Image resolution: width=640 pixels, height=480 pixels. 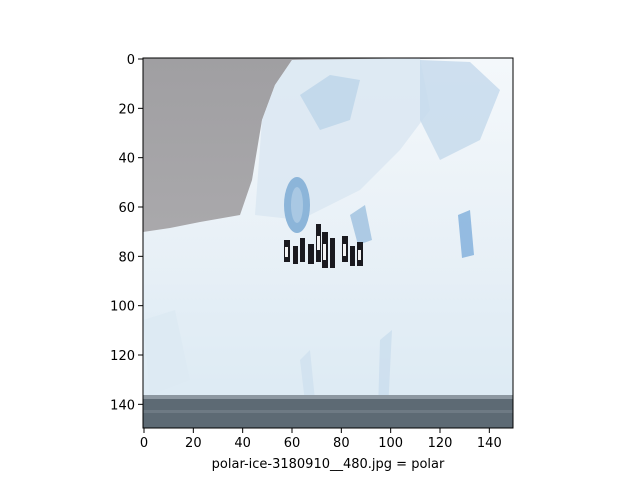 What do you see at coordinates (193, 443) in the screenshot?
I see `x-tick-label: 20` at bounding box center [193, 443].